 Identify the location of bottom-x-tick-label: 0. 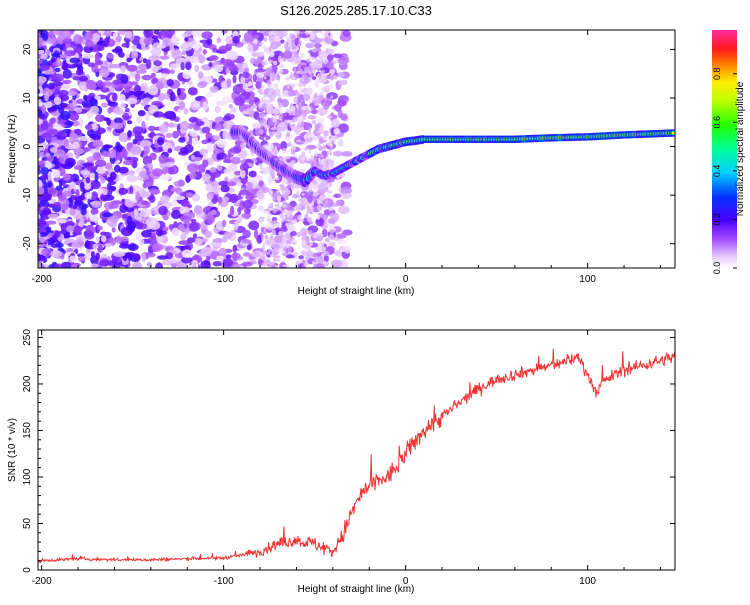
(406, 581).